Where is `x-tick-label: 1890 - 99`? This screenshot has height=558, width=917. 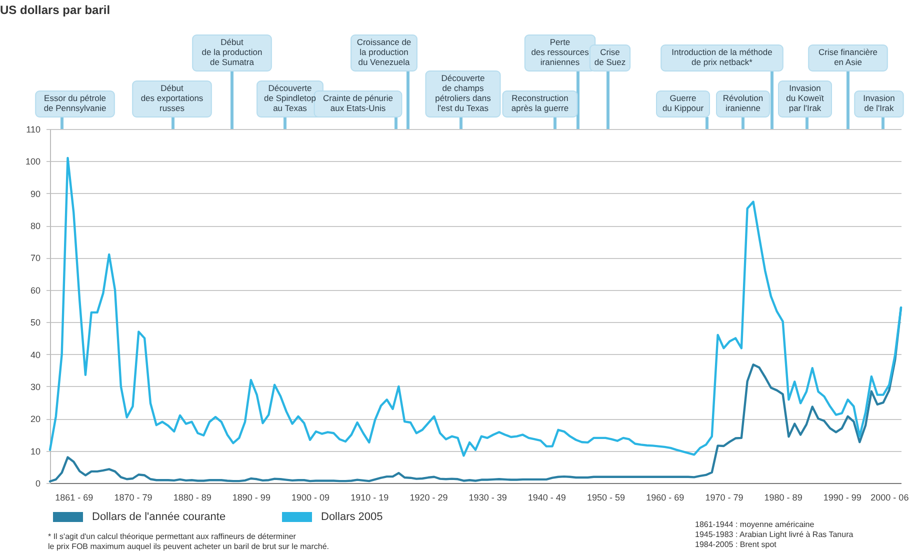
x-tick-label: 1890 - 99 is located at coordinates (251, 497).